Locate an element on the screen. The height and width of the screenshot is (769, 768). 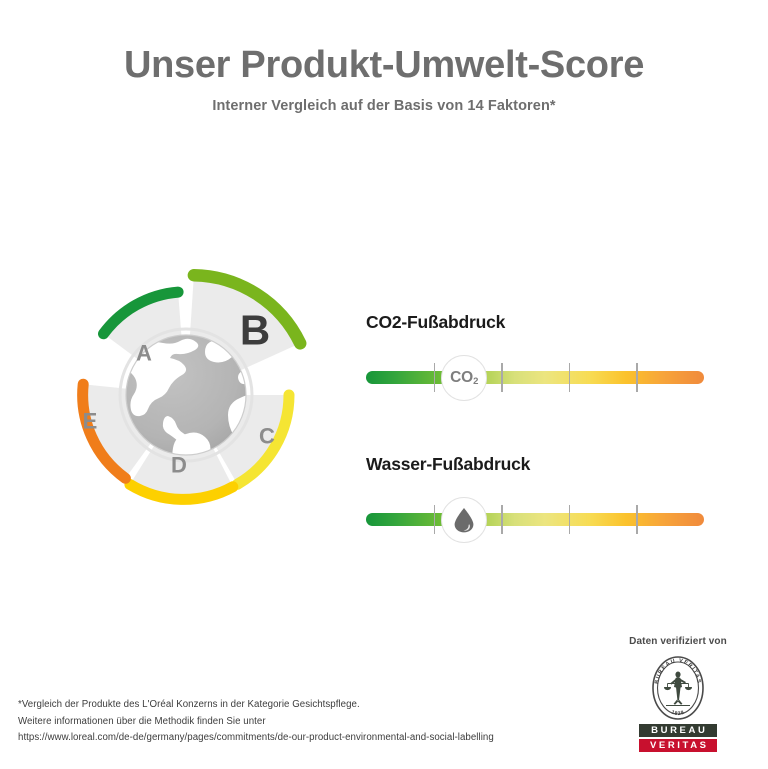
wheel-grade-letter-d: D is located at coordinates (179, 465).